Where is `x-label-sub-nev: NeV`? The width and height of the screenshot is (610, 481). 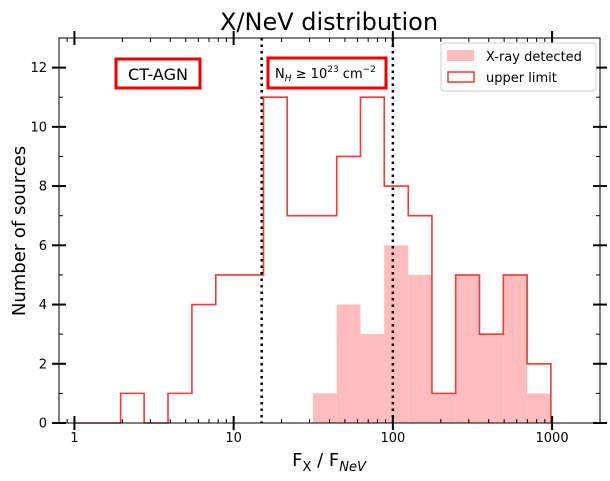
x-label-sub-nev: NeV is located at coordinates (353, 467).